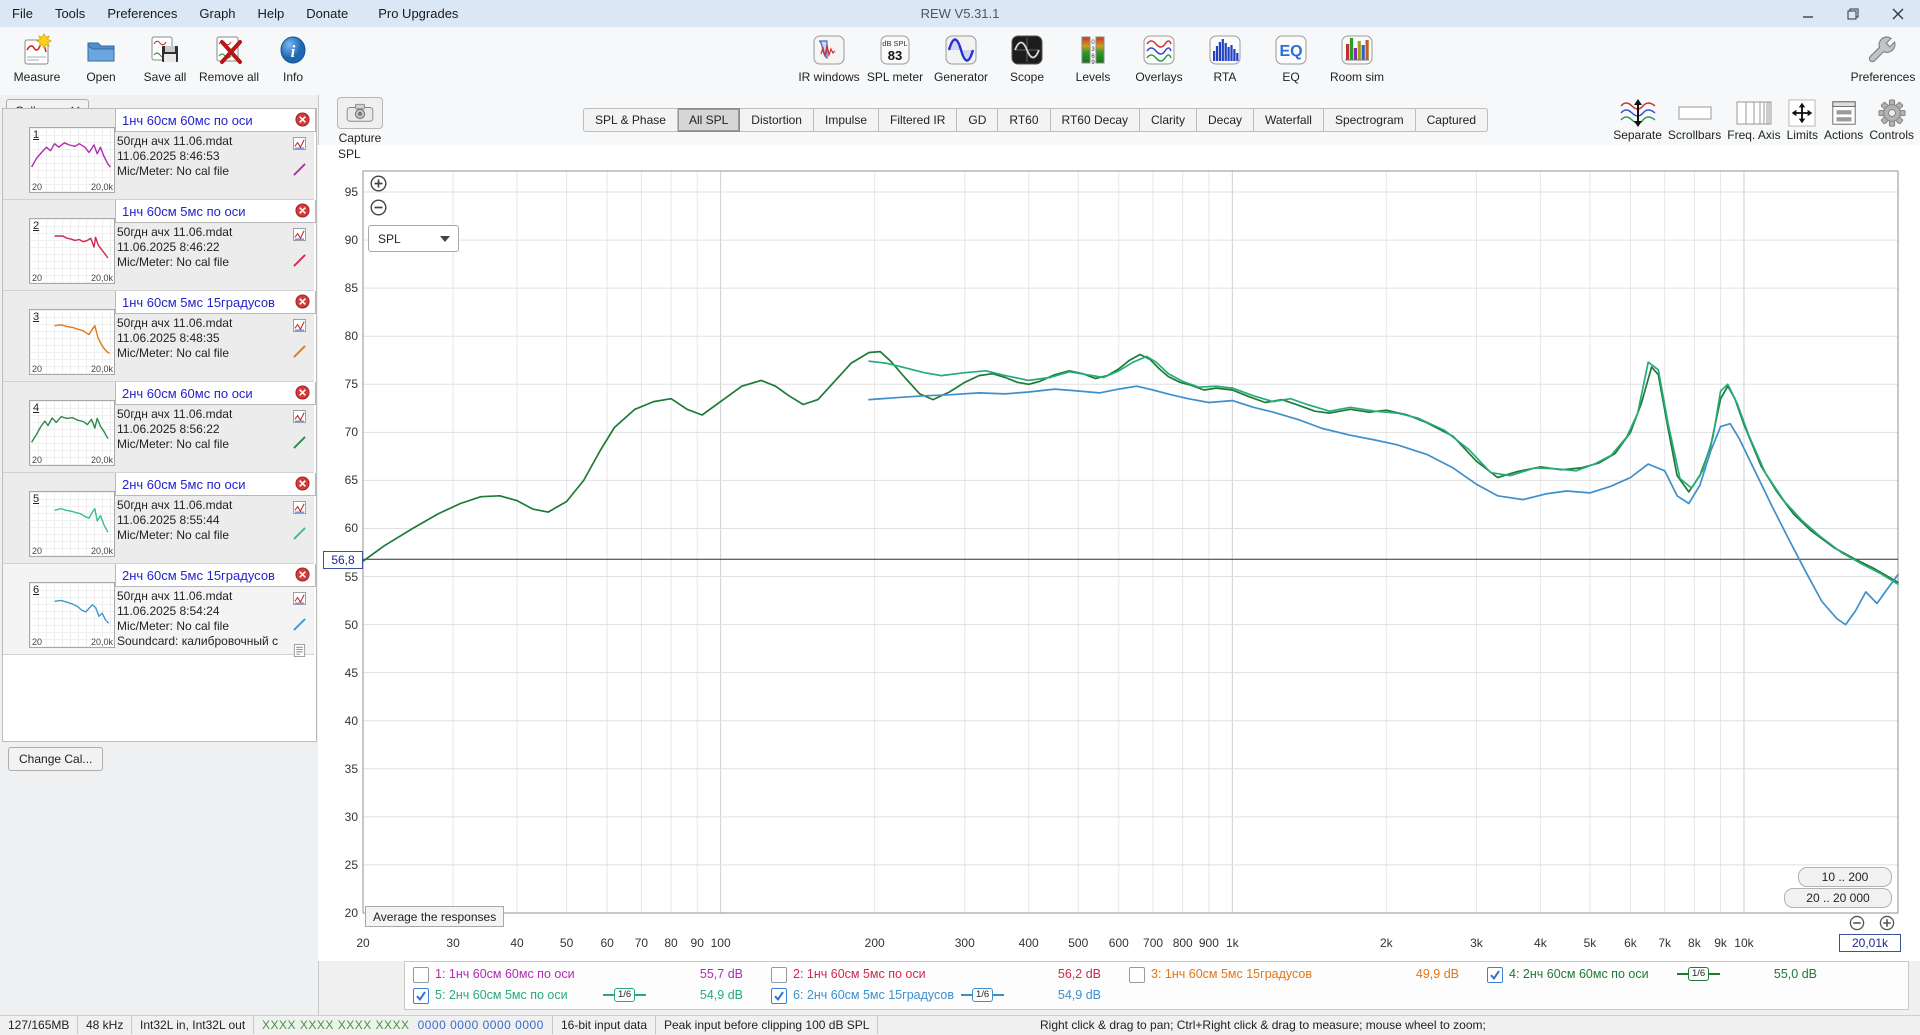 Image resolution: width=1920 pixels, height=1035 pixels. I want to click on measurement-titlebar: 1нч 60см 5мс 15градусов, so click(215, 302).